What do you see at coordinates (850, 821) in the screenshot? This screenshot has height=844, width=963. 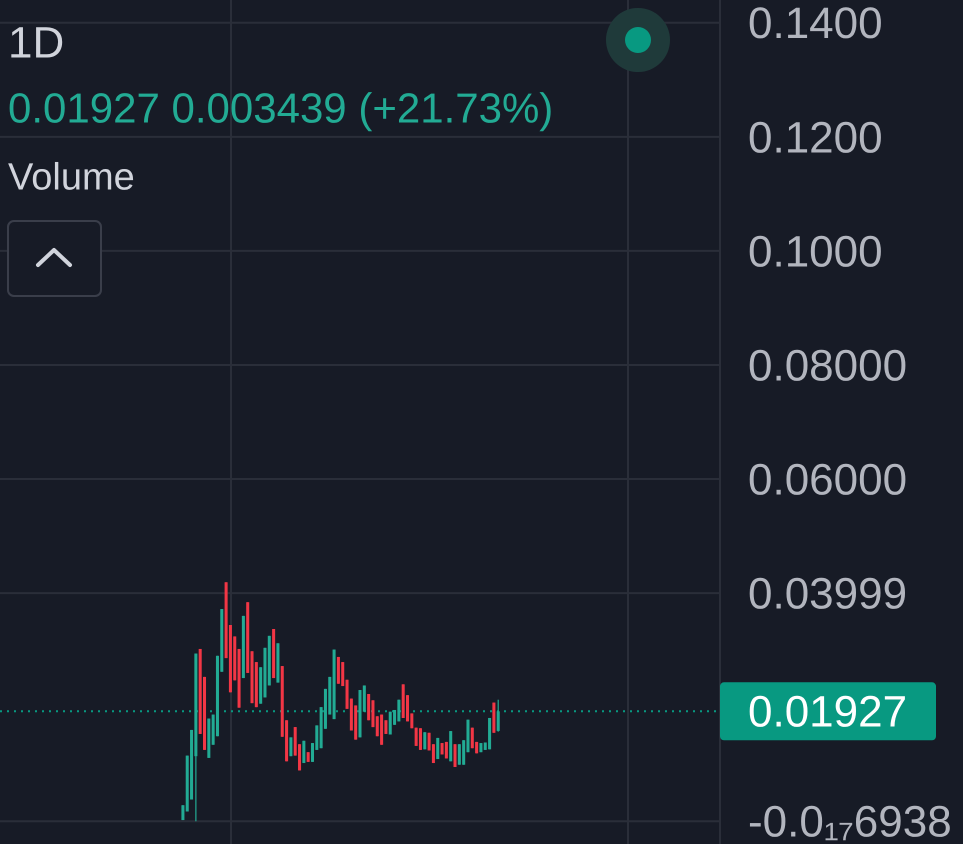 I see `y-tick-label: -0.0₁₇6938` at bounding box center [850, 821].